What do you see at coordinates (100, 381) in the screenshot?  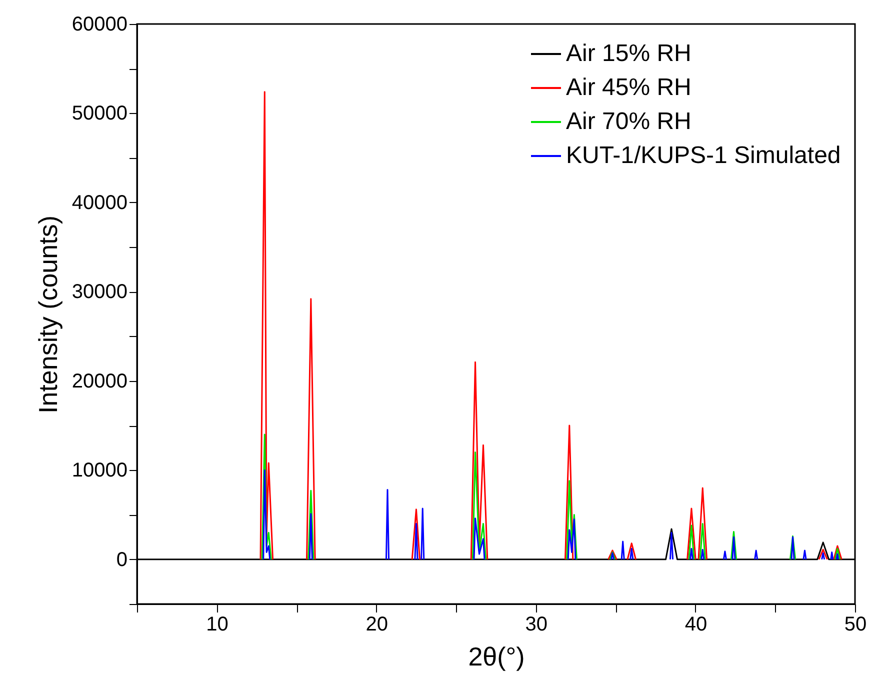 I see `y-tick-label: 20000` at bounding box center [100, 381].